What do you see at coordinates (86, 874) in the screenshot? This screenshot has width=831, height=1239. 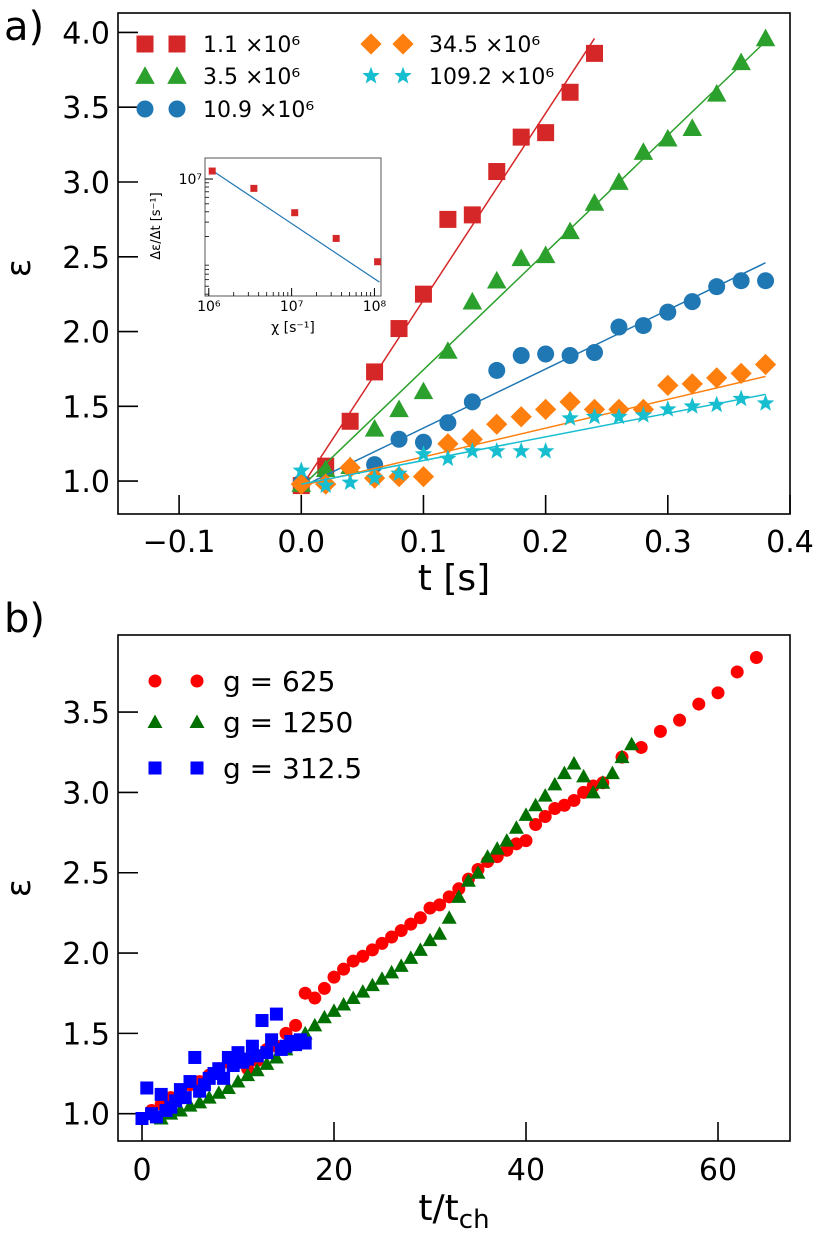 I see `y-tick-label: 2.5` at bounding box center [86, 874].